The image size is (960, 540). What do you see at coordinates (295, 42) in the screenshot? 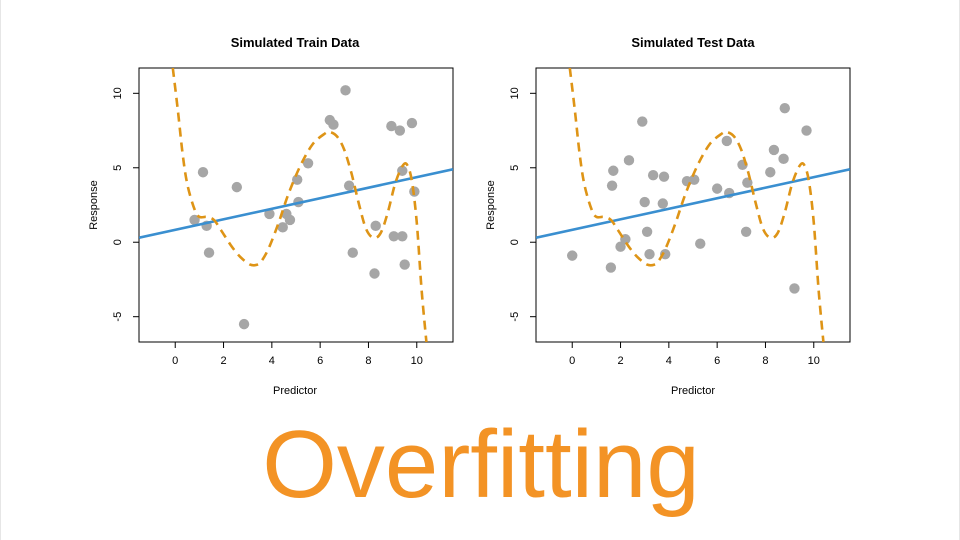
I see `chart-title: Simulated Train Data` at bounding box center [295, 42].